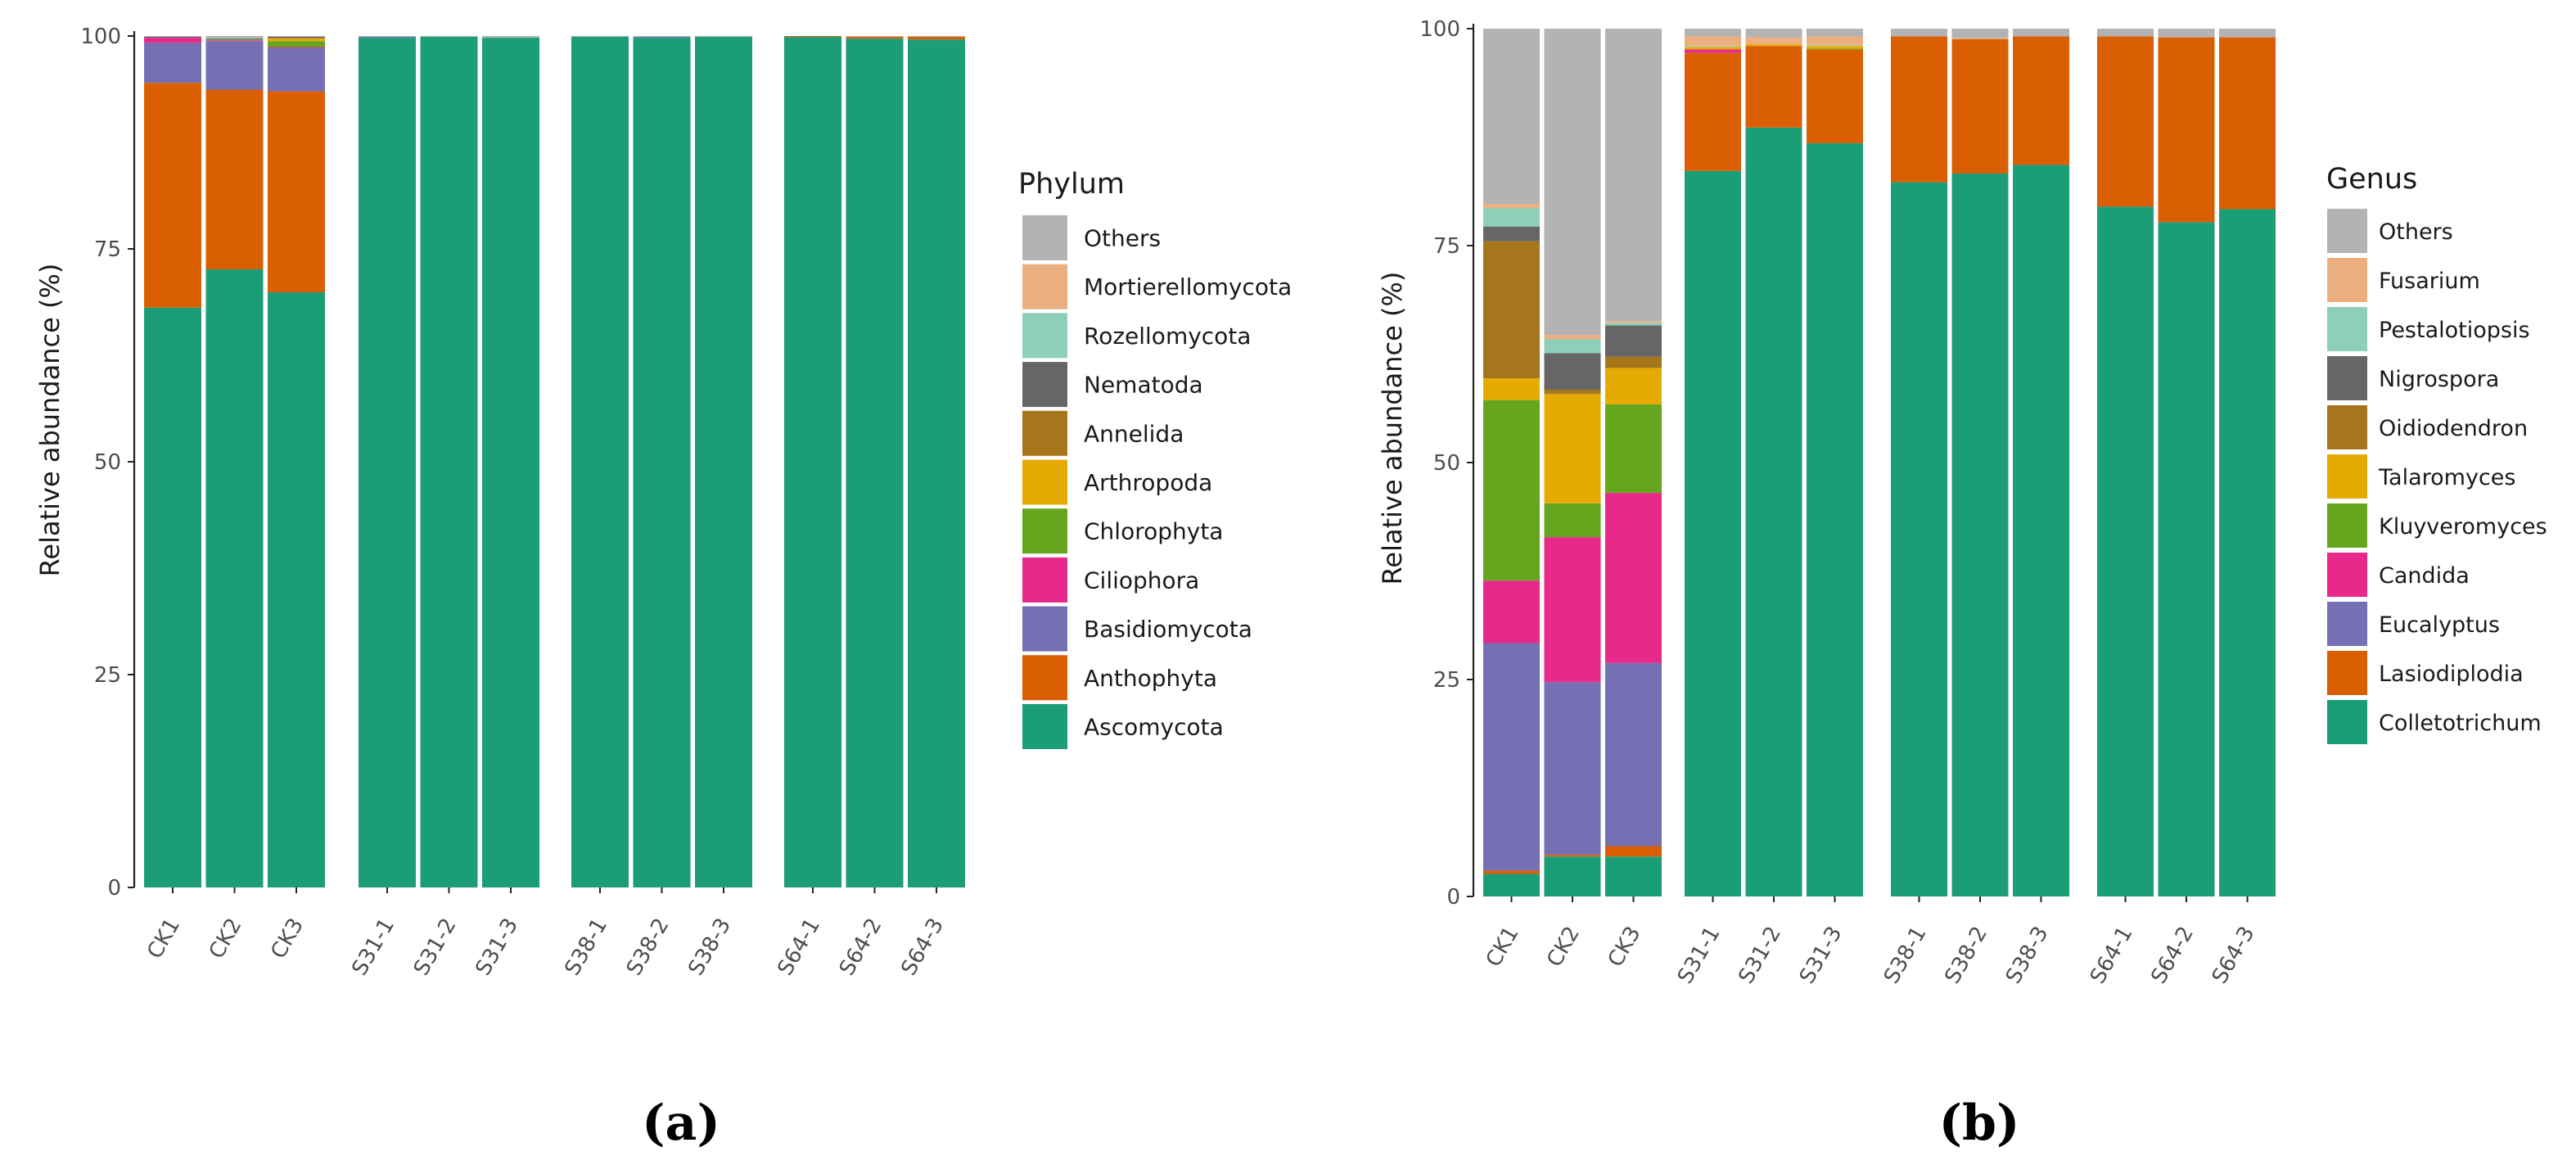 The height and width of the screenshot is (1165, 2576). What do you see at coordinates (1713, 41) in the screenshot?
I see `panel-b-bar-s31-1-fusarium` at bounding box center [1713, 41].